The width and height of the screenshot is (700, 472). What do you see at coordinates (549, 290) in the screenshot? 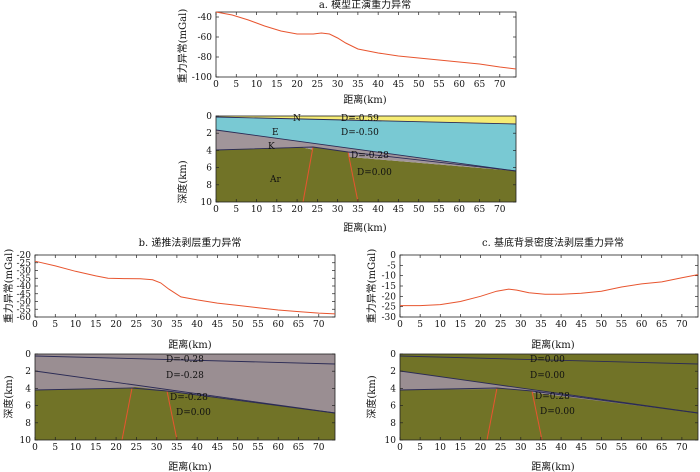
I see `gravity-anomaly-curve` at bounding box center [549, 290].